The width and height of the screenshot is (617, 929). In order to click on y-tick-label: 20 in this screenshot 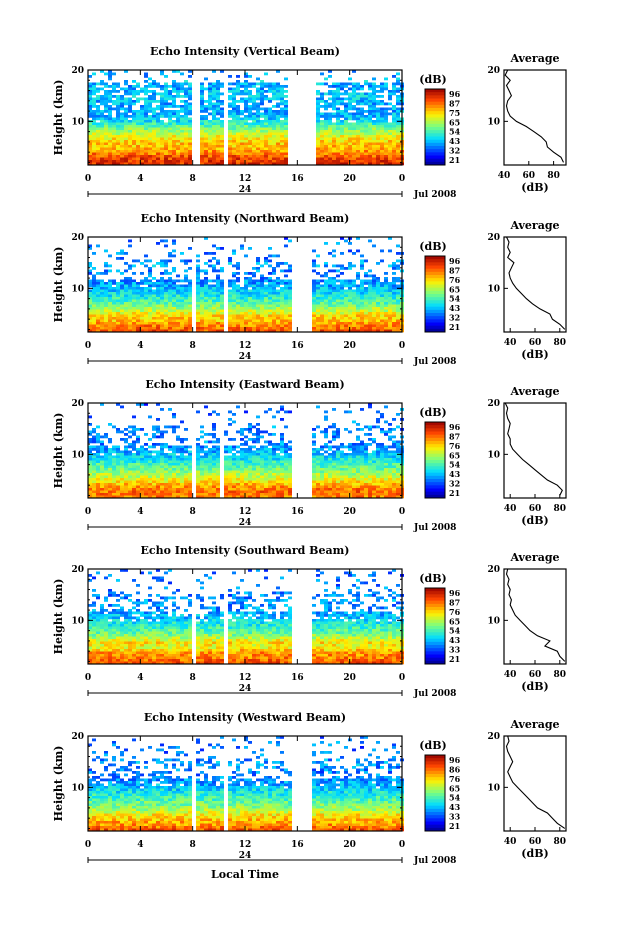, I will do `click(77, 71)`.